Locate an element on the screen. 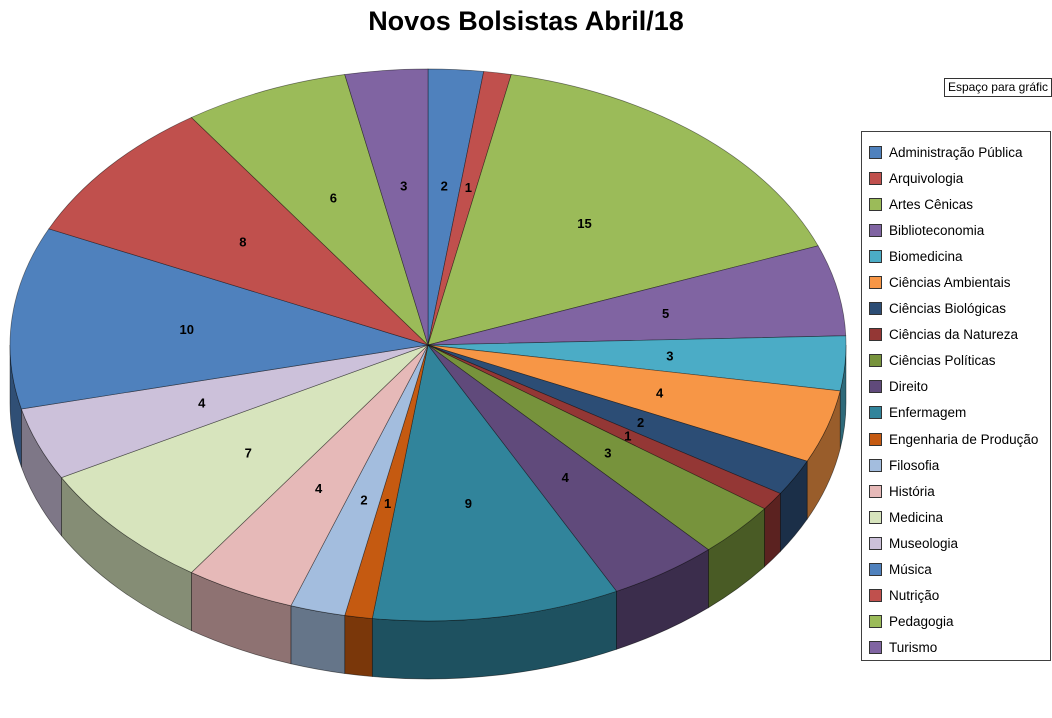 Image resolution: width=1052 pixels, height=718 pixels. espaco-textbox: Espaço para gráfic is located at coordinates (997, 87).